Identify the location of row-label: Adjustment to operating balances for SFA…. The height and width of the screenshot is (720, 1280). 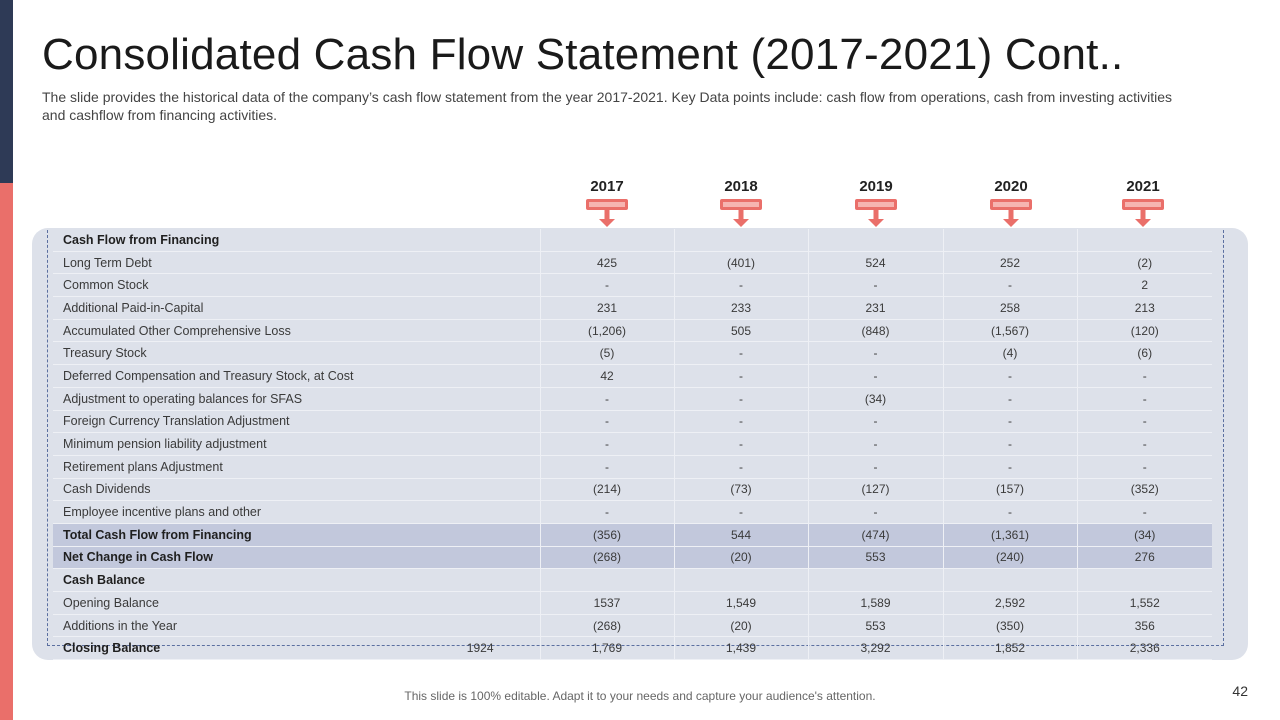
(254, 399).